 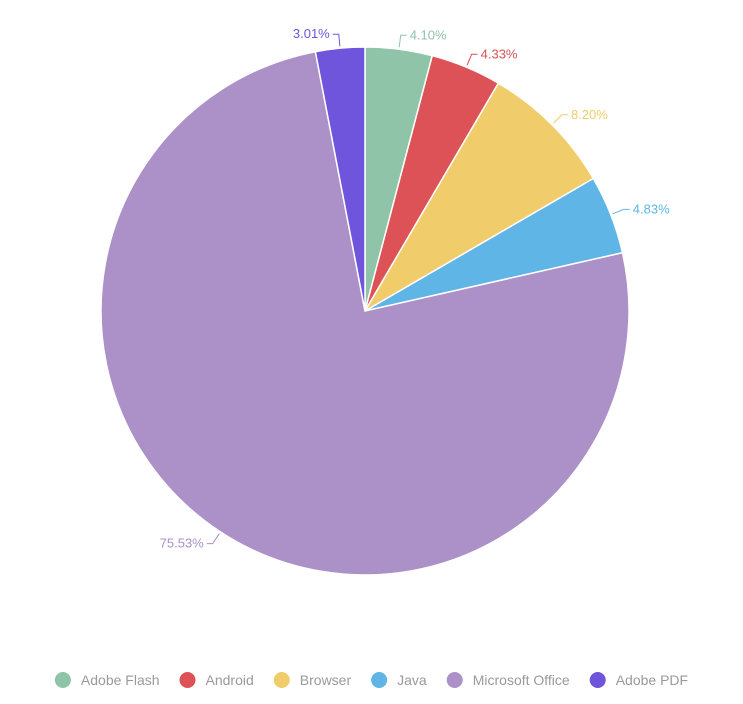 I want to click on data-label-android: 4.33%, so click(x=499, y=53).